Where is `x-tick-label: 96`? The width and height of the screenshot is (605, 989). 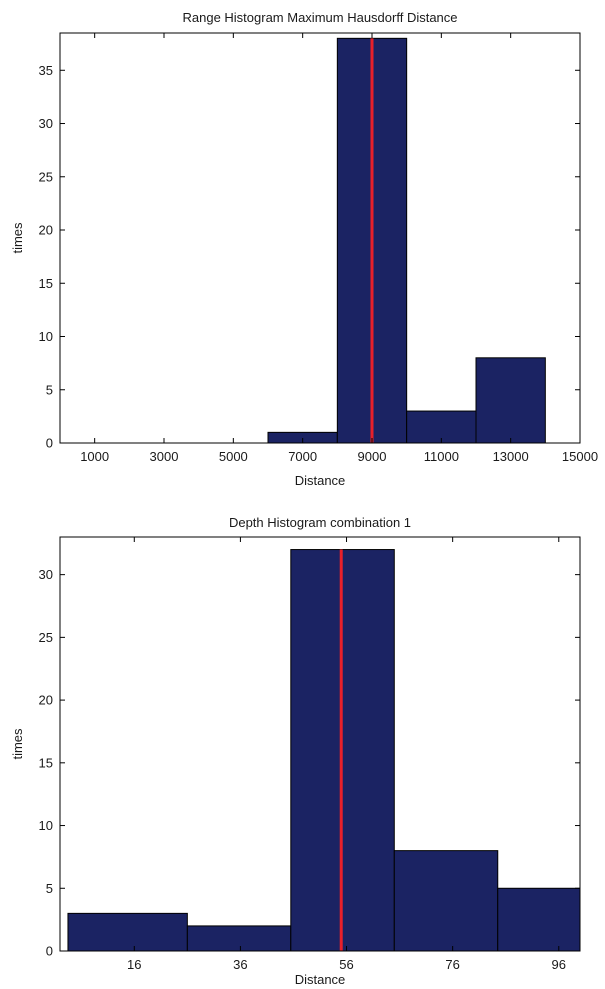
x-tick-label: 96 is located at coordinates (559, 964).